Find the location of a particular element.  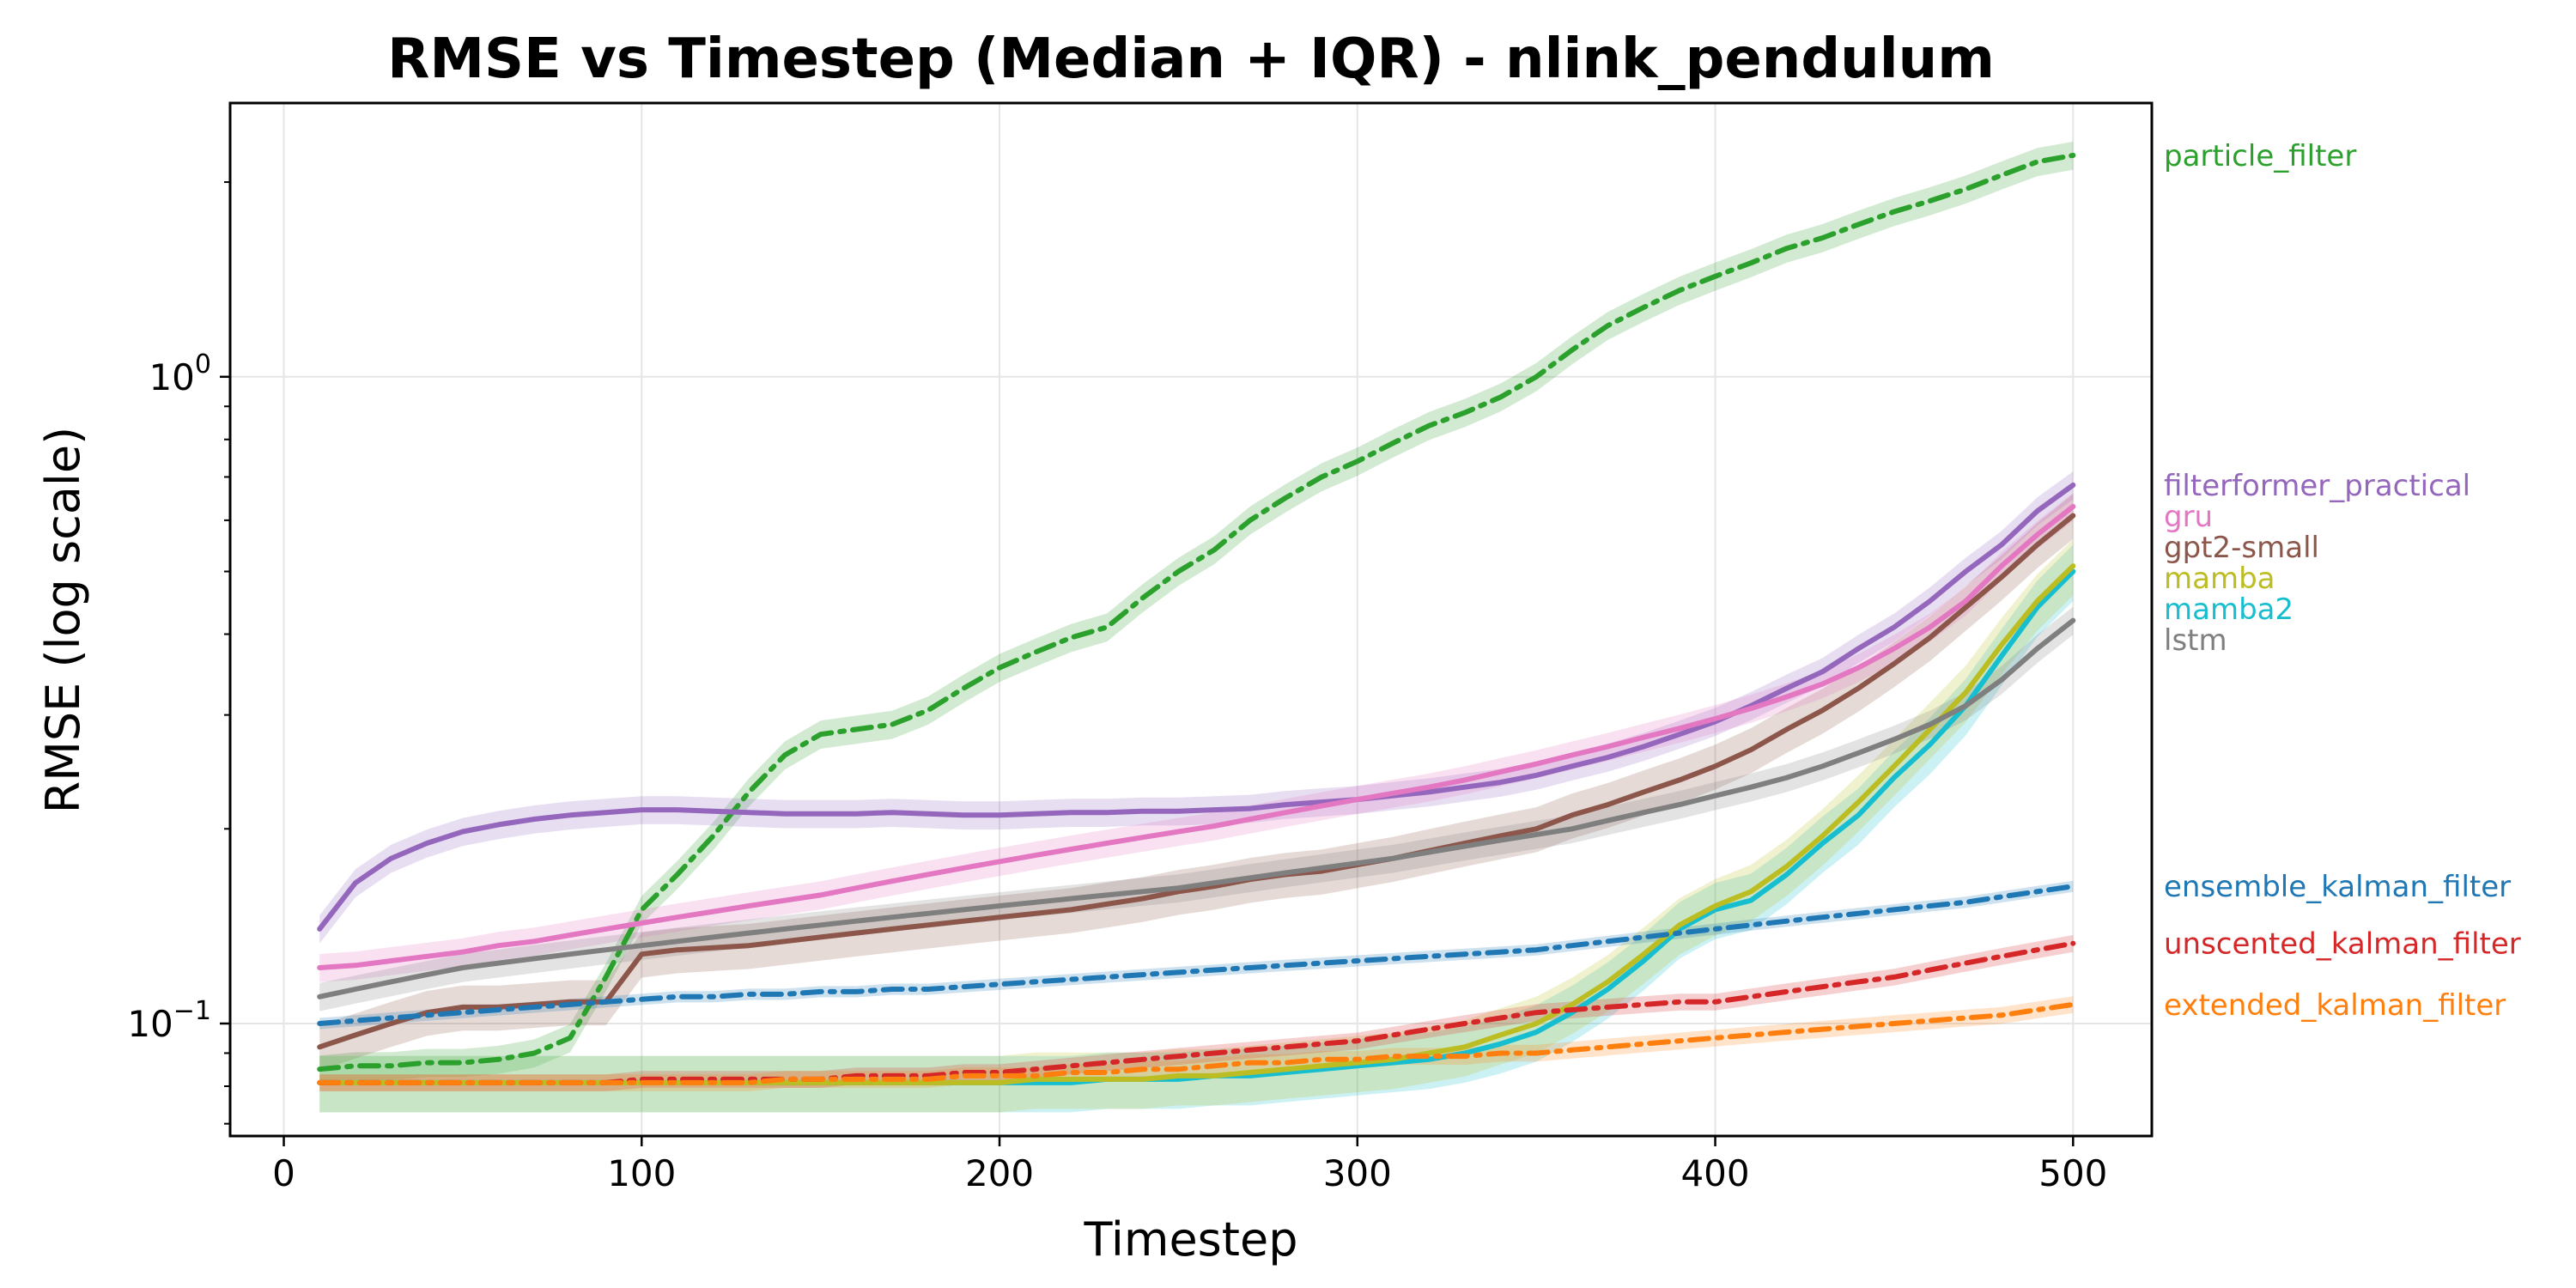

series-label: ensemble_kalman_filter is located at coordinates (2338, 887).